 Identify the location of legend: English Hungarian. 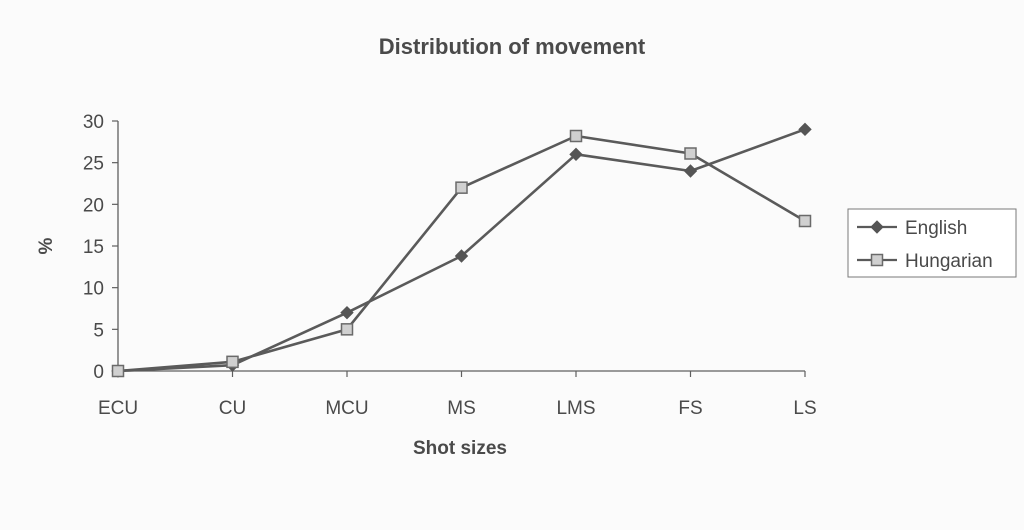
(932, 243).